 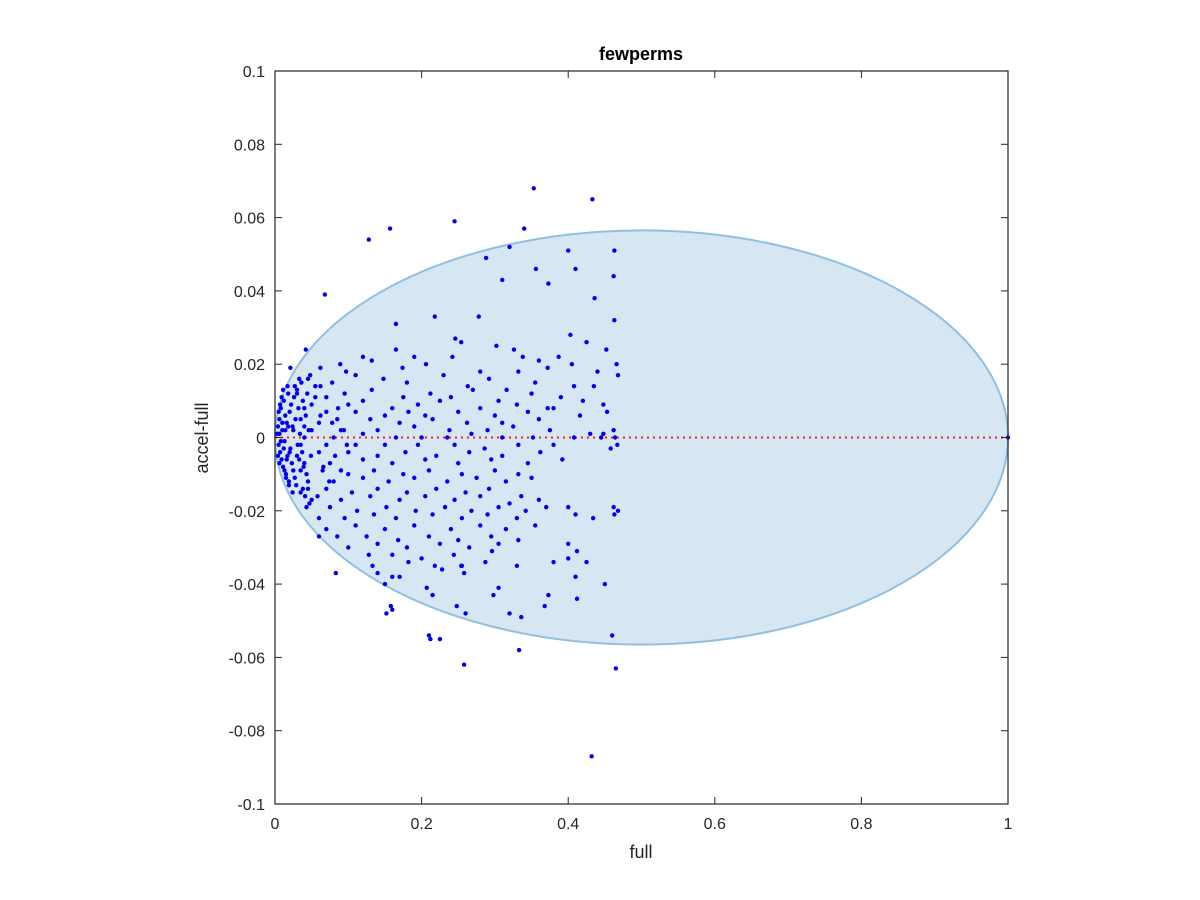 I want to click on y-tick-label: 0.02, so click(x=249, y=365).